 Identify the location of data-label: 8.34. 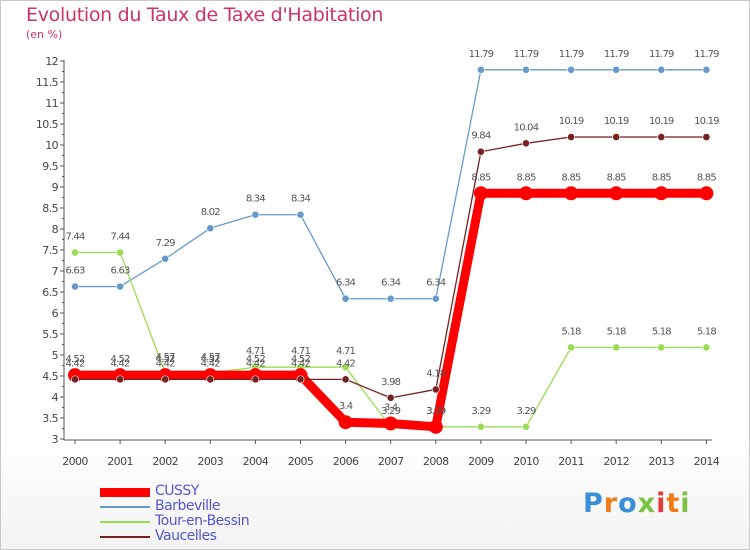
(256, 199).